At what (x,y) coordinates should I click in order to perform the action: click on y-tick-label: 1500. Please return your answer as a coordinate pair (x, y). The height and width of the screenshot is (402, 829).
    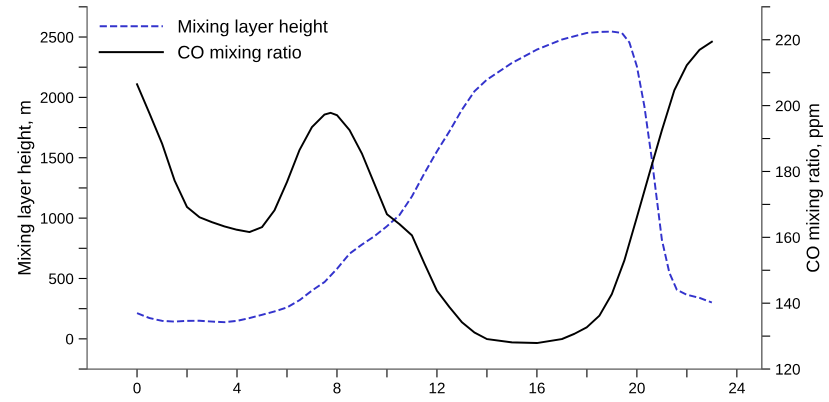
    Looking at the image, I should click on (57, 158).